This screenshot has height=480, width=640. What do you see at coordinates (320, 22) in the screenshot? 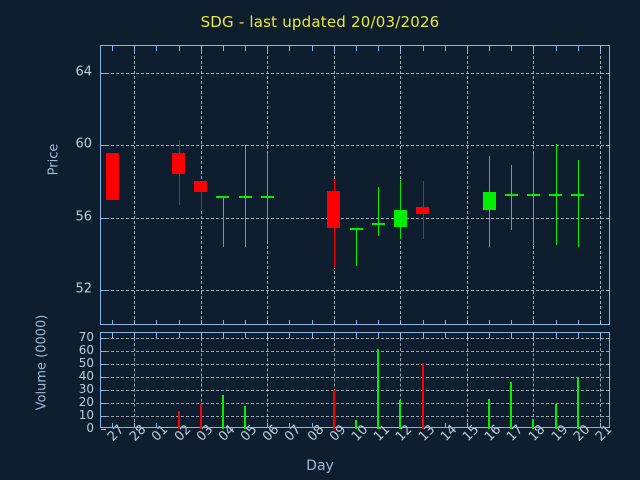
I see `chart-title: SDG - last updated 20/03/2026` at bounding box center [320, 22].